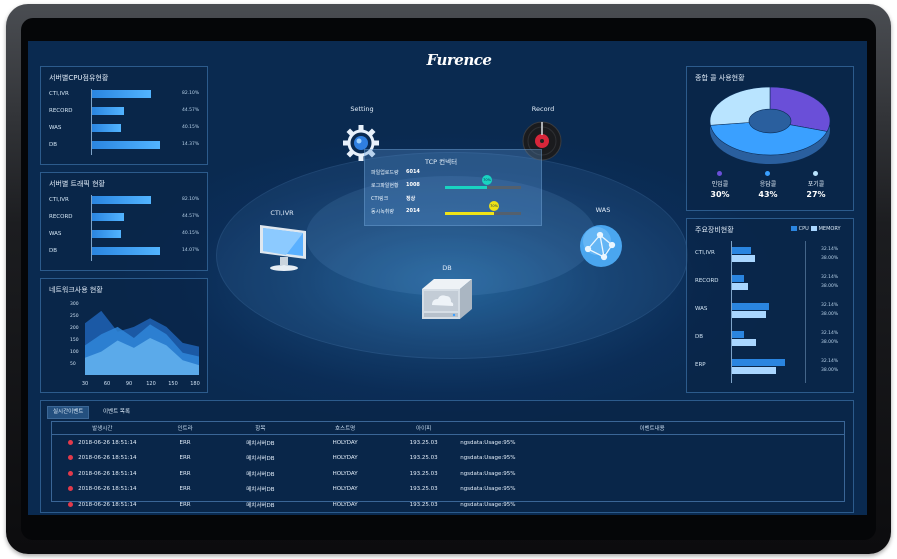 The width and height of the screenshot is (897, 559). I want to click on database-server-icon, so click(447, 301).